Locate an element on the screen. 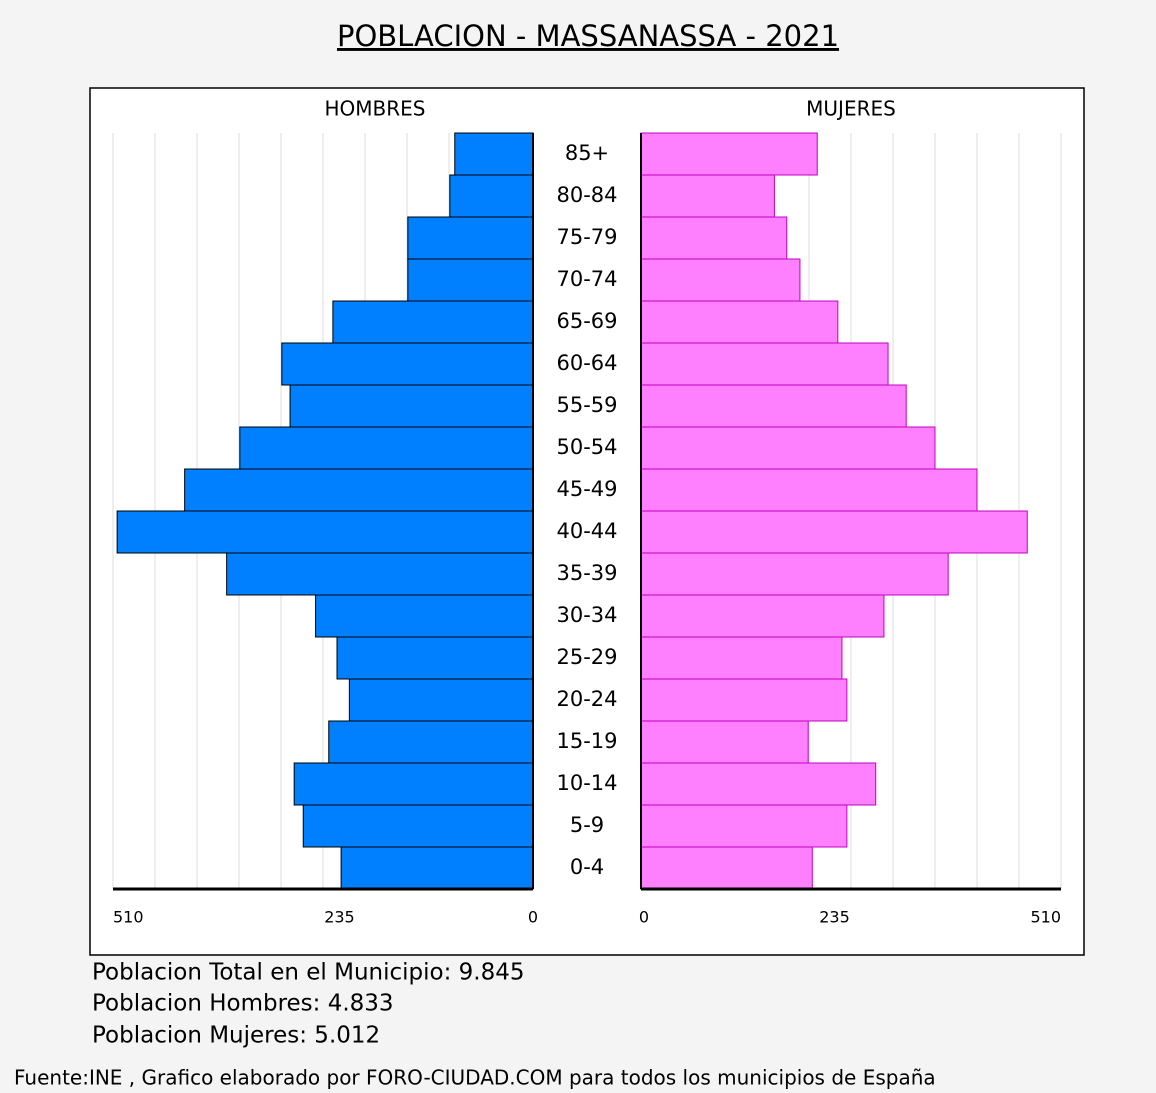  category-label: 75-79 is located at coordinates (586, 237).